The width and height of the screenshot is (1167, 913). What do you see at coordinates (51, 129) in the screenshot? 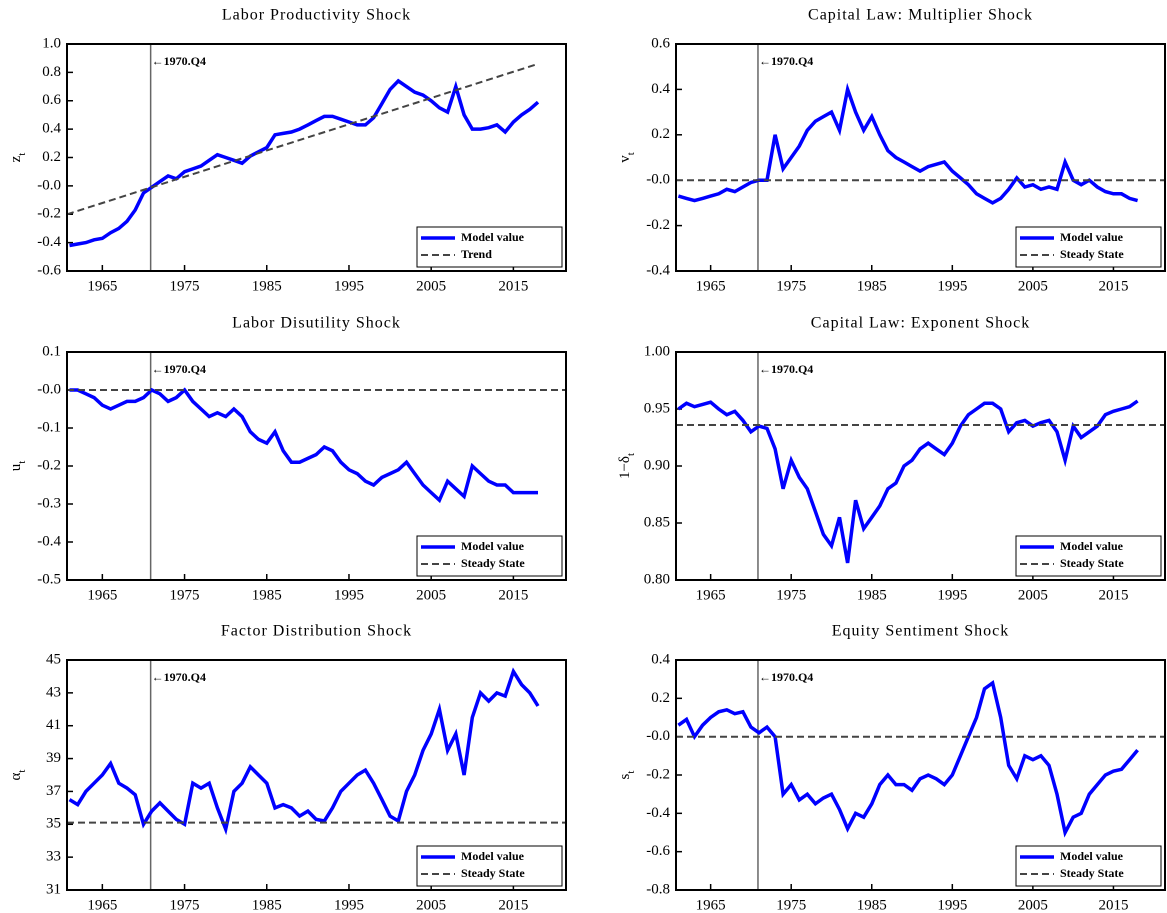
I see `y-tick-label: 0.4` at bounding box center [51, 129].